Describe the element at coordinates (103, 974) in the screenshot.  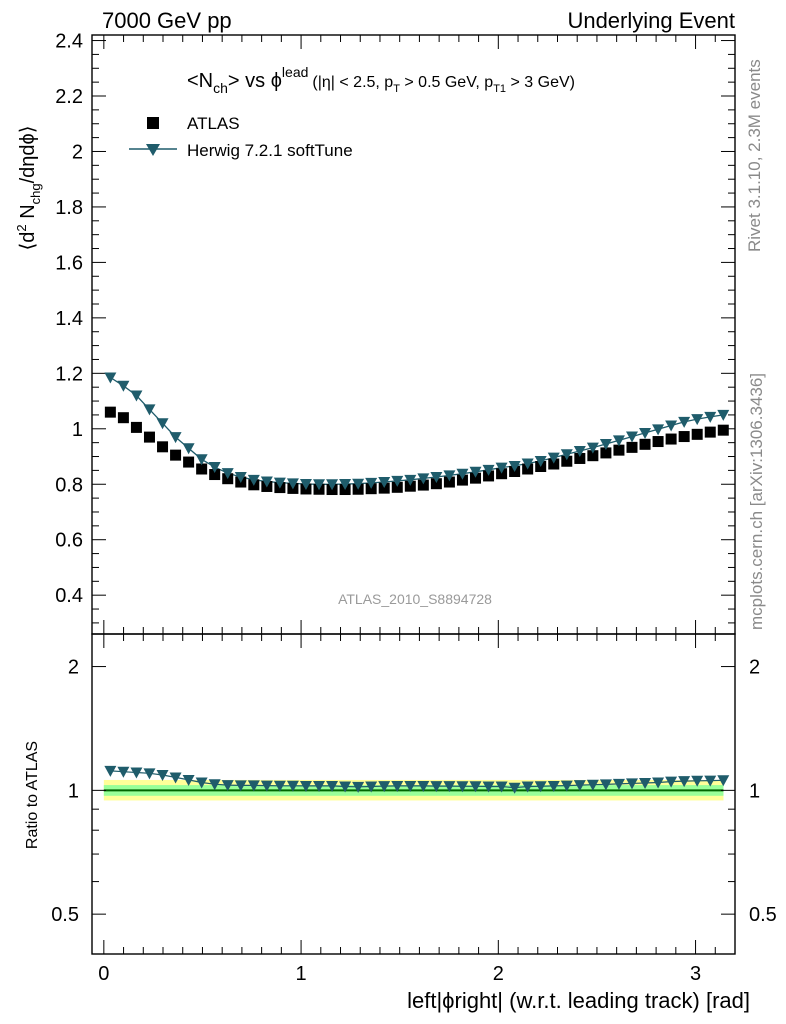
I see `x-tick-label: 0` at that location.